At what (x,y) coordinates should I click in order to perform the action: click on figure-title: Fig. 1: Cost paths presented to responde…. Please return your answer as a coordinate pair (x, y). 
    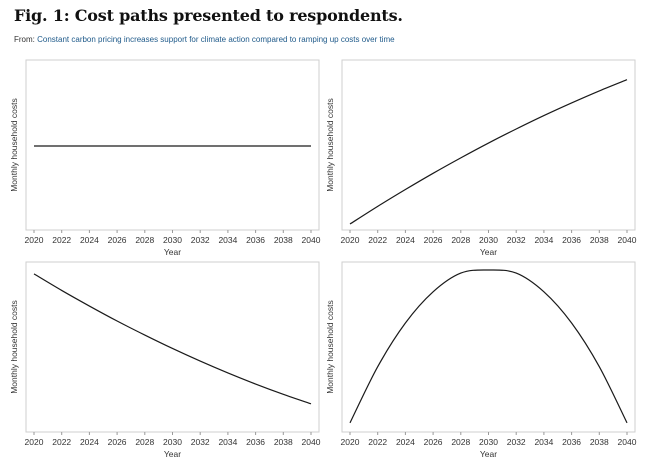
    Looking at the image, I should click on (208, 15).